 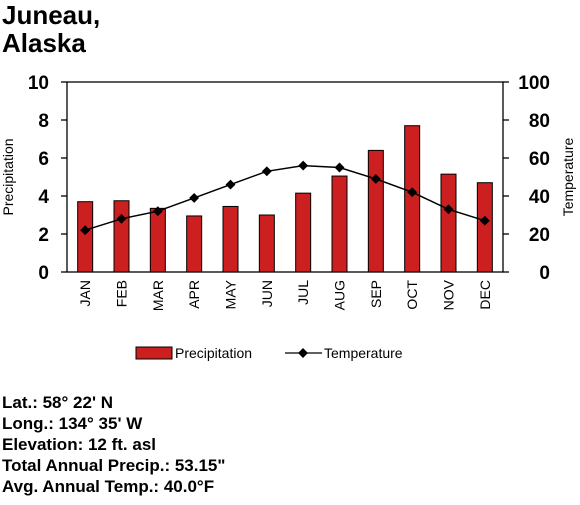 What do you see at coordinates (43, 197) in the screenshot?
I see `y-tick-label: 4` at bounding box center [43, 197].